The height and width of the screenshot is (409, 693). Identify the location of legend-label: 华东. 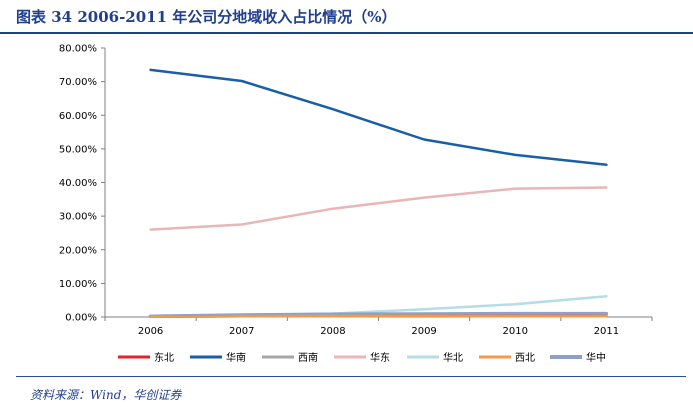
(380, 357).